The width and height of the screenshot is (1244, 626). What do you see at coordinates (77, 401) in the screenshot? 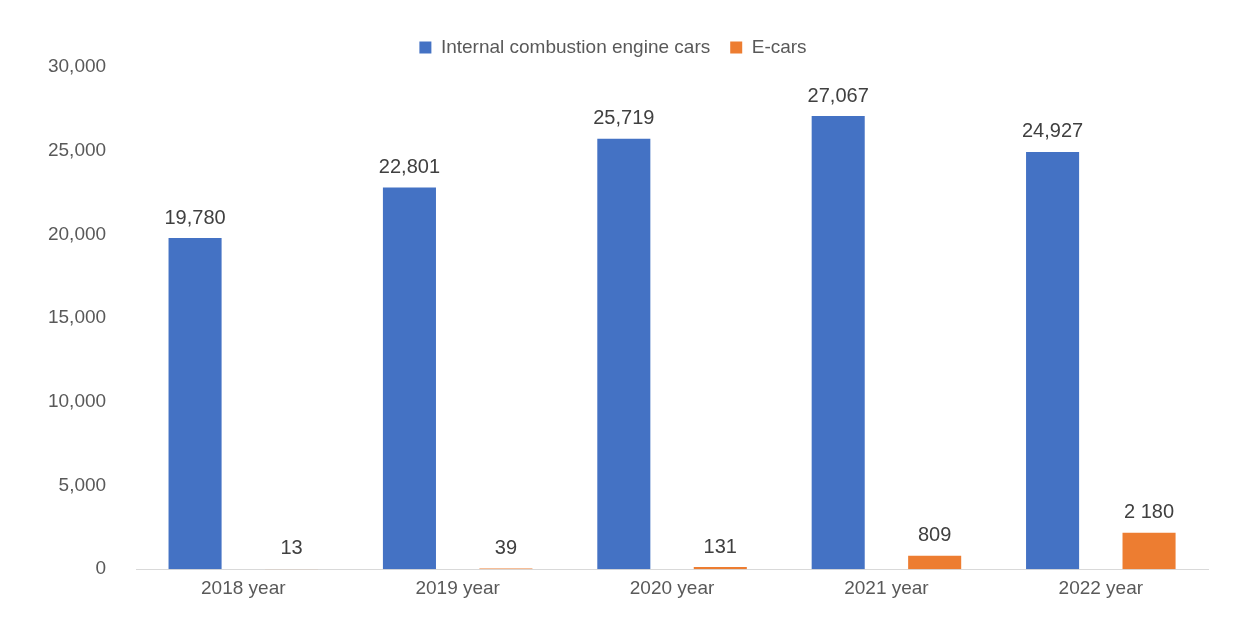
I see `y-tick-label: 10,000` at bounding box center [77, 401].